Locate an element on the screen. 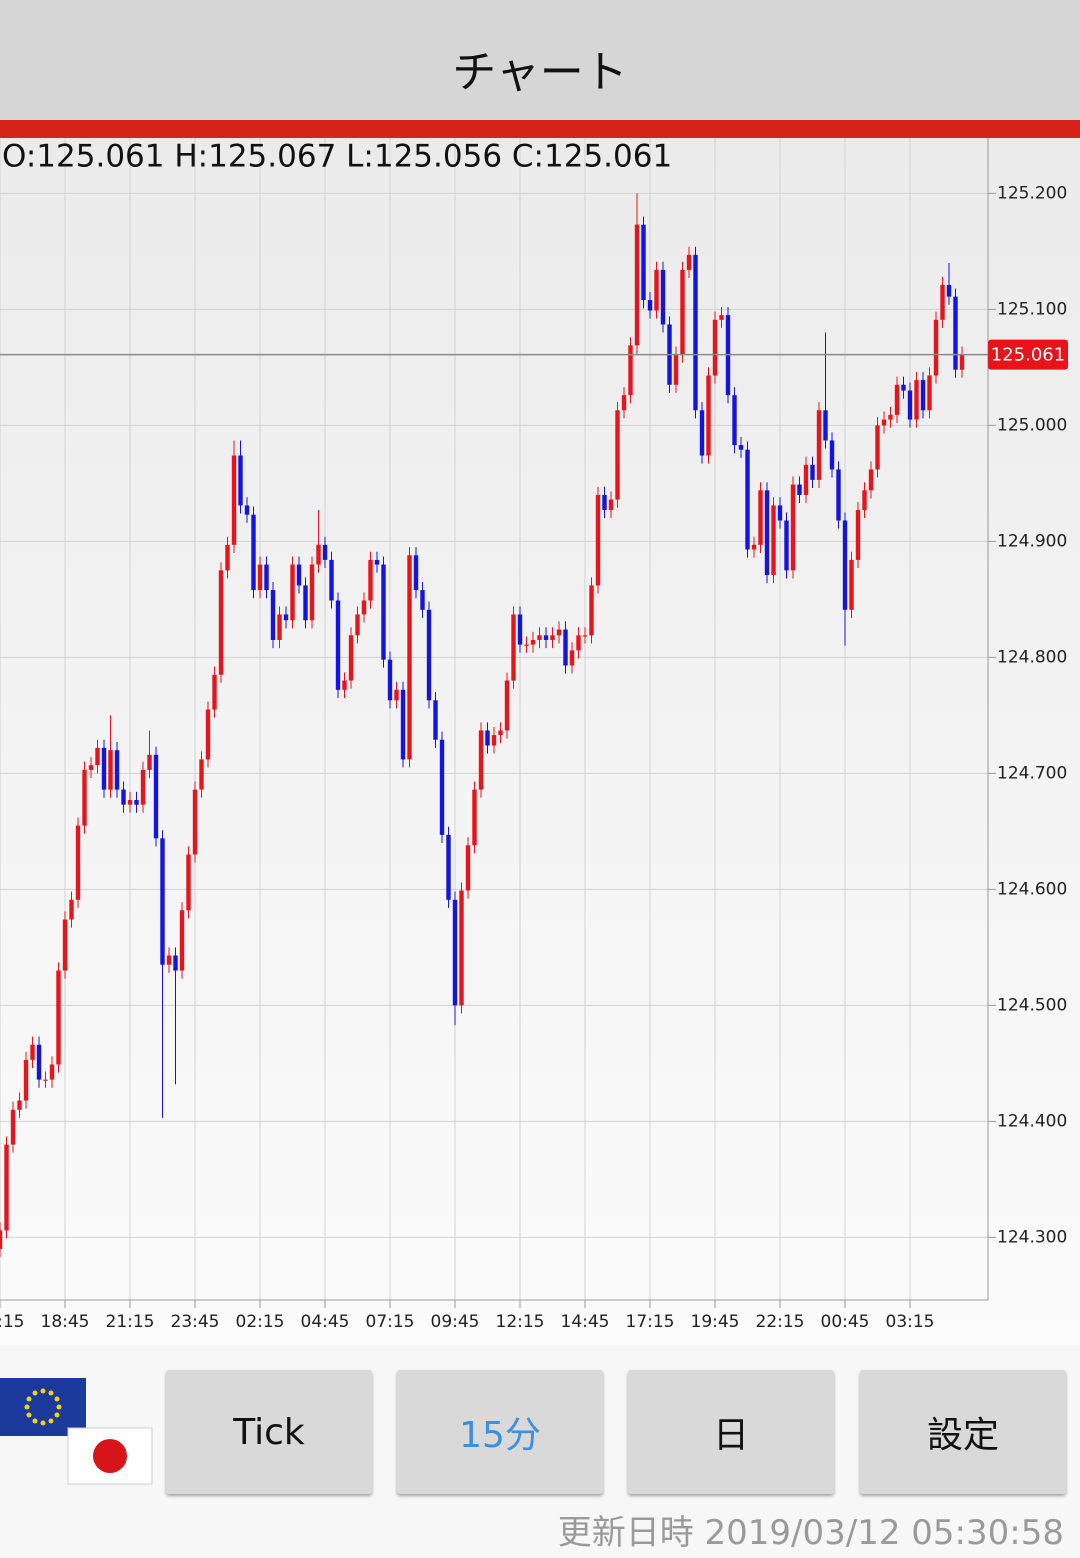  toolbar-button: 日 is located at coordinates (731, 1432).